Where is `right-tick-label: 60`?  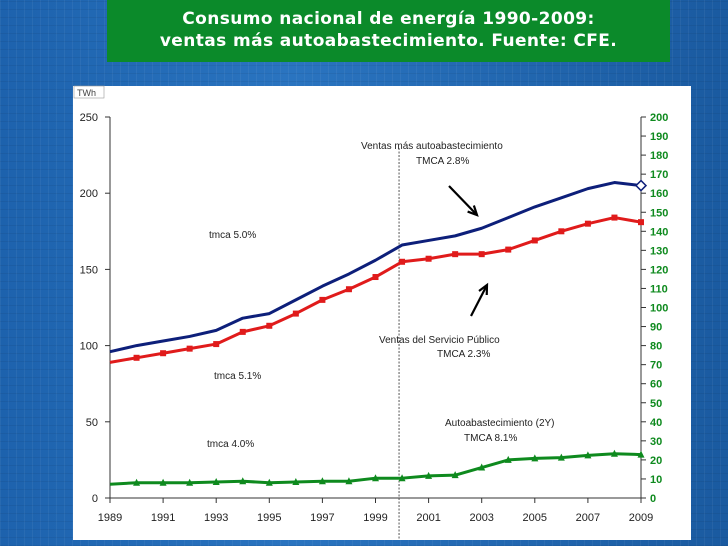 right-tick-label: 60 is located at coordinates (656, 385).